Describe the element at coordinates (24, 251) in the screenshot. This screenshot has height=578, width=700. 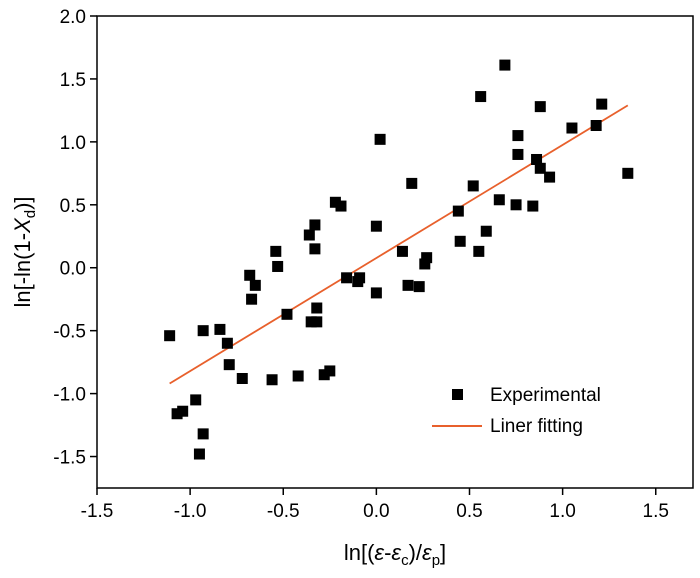
I see `y-axis-title: ln[-ln(1-Xd)]` at that location.